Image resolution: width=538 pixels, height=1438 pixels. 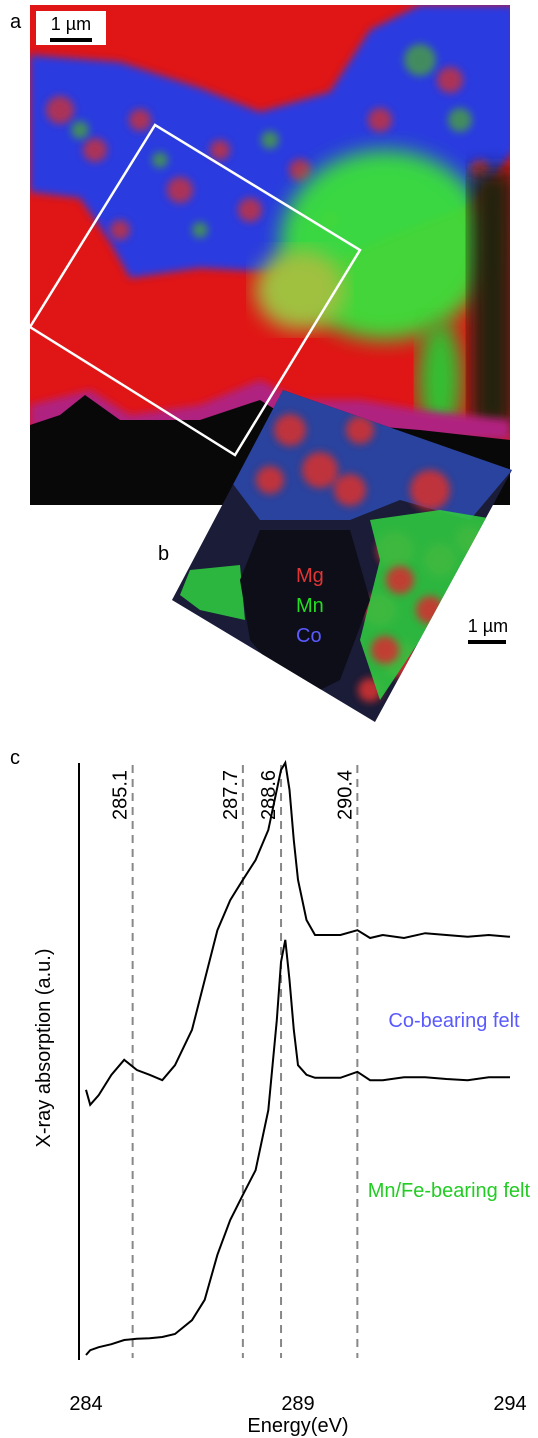 I want to click on reference-label: 288.6, so click(x=269, y=795).